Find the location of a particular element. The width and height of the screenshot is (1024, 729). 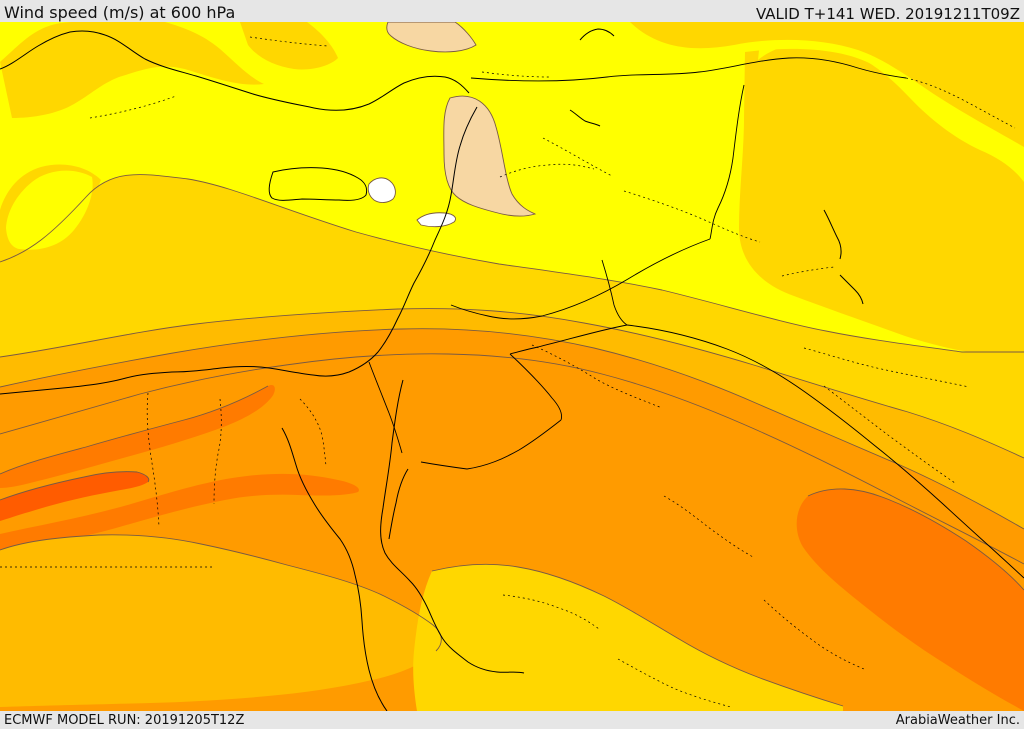

gulf-west-coastline is located at coordinates (334, 569).